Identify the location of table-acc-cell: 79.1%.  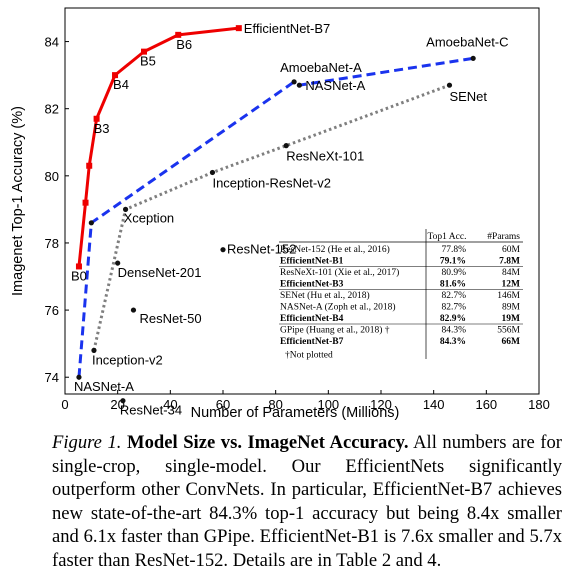
(453, 262).